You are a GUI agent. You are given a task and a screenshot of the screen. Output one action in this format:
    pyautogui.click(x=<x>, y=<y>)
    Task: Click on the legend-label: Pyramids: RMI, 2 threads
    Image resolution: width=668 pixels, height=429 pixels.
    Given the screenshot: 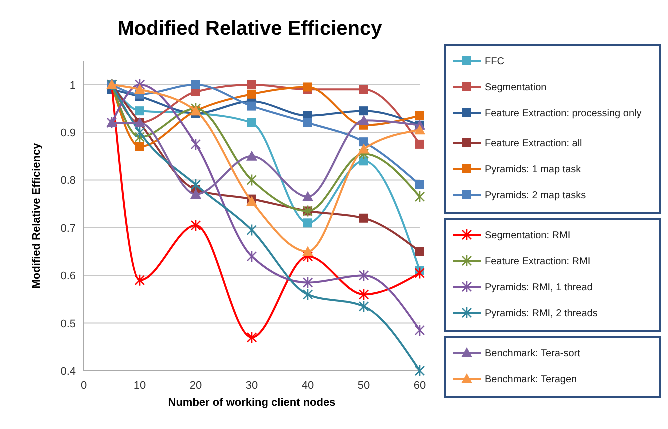 What is the action you would take?
    pyautogui.click(x=541, y=314)
    